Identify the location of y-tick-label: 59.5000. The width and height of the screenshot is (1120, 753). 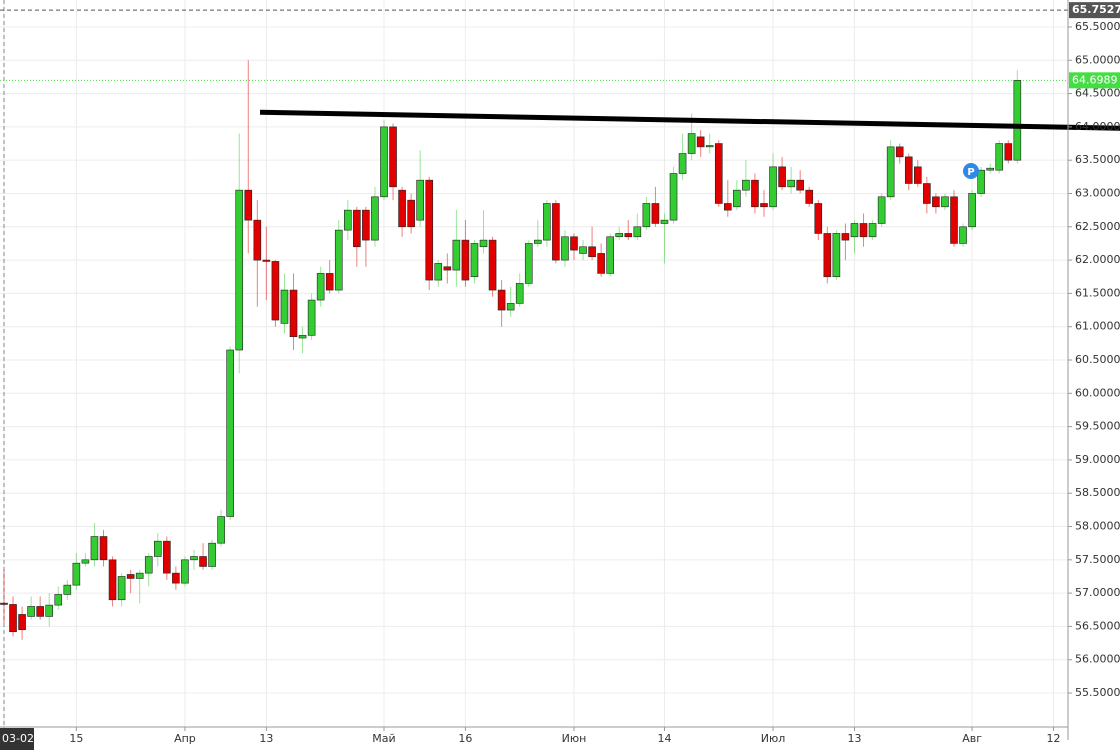
(1097, 426).